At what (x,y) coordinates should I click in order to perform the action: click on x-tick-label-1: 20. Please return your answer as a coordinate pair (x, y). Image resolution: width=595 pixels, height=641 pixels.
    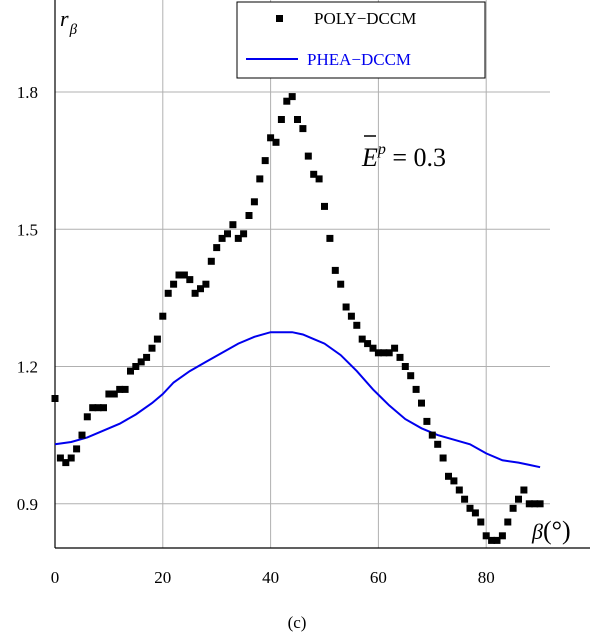
    Looking at the image, I should click on (162, 577).